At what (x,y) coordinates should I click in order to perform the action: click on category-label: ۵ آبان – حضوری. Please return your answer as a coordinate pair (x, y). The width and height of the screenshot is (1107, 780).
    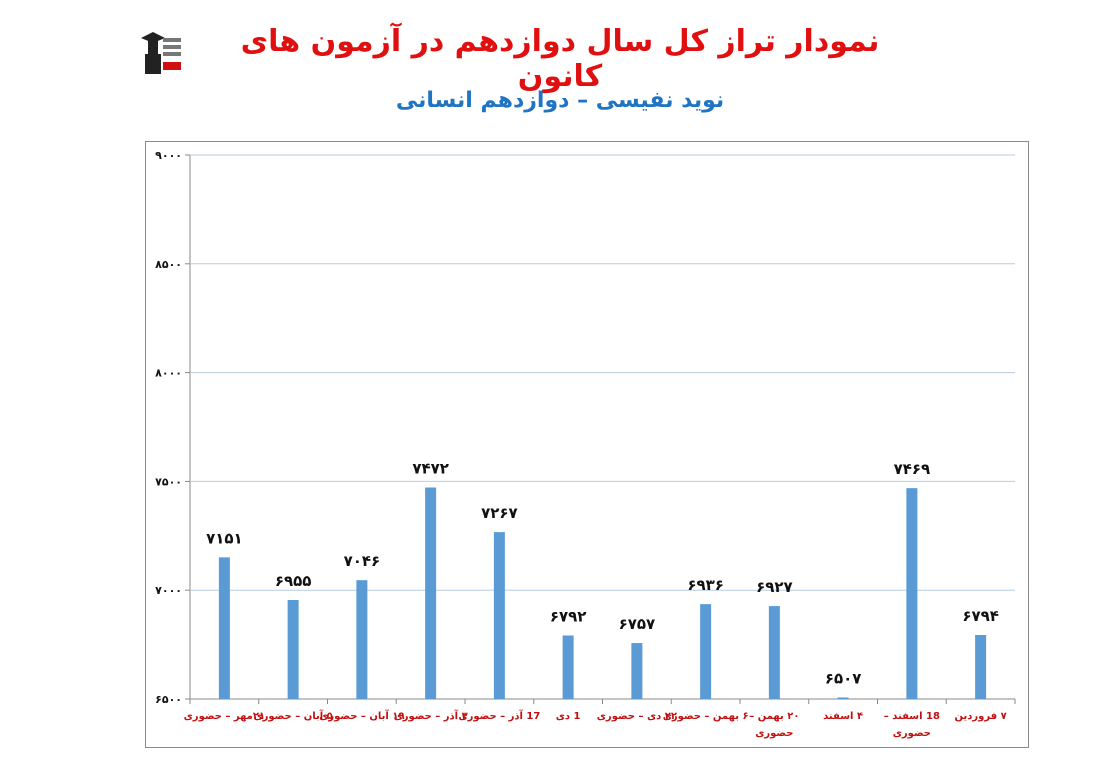
    Looking at the image, I should click on (292, 715).